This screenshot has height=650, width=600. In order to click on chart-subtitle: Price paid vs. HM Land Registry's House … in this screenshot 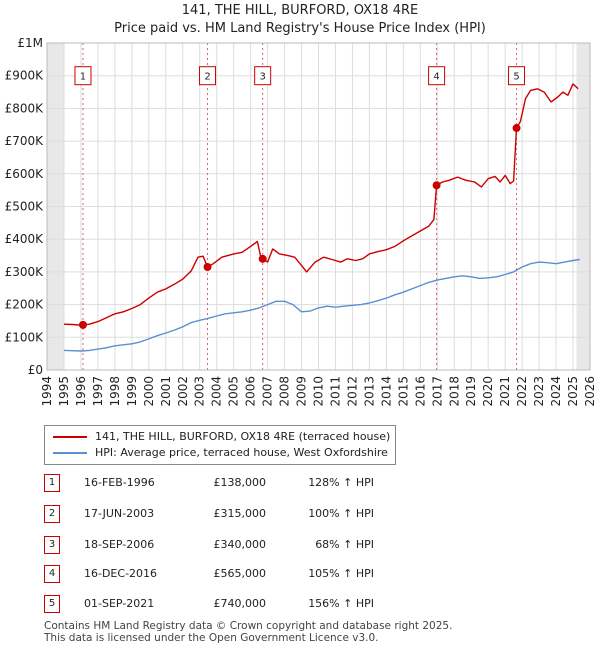, I will do `click(300, 28)`.